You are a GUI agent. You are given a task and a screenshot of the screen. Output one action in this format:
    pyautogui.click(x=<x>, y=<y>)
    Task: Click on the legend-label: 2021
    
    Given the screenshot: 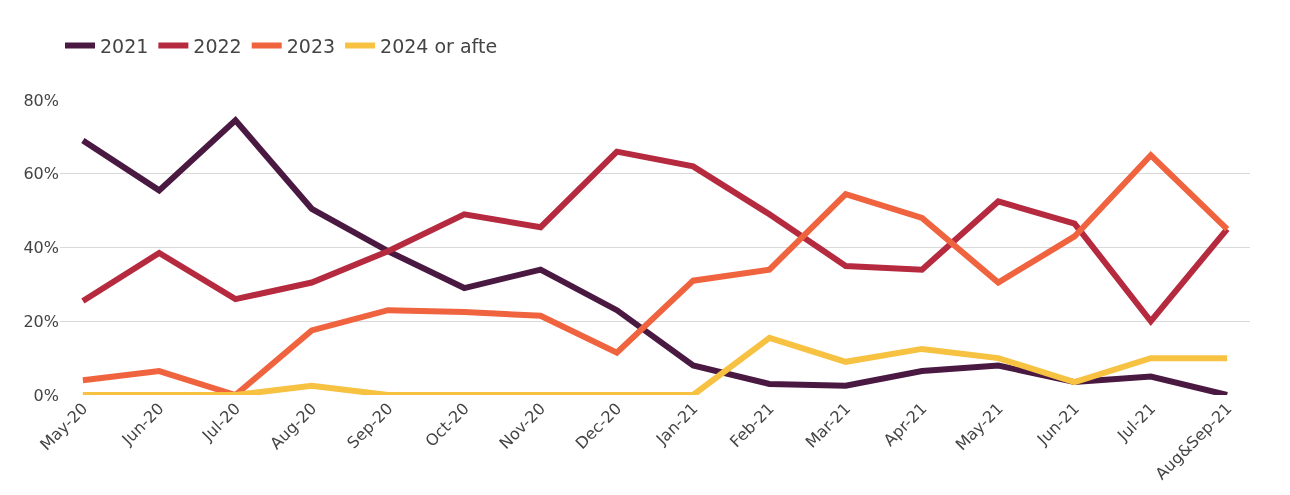 What is the action you would take?
    pyautogui.click(x=124, y=45)
    